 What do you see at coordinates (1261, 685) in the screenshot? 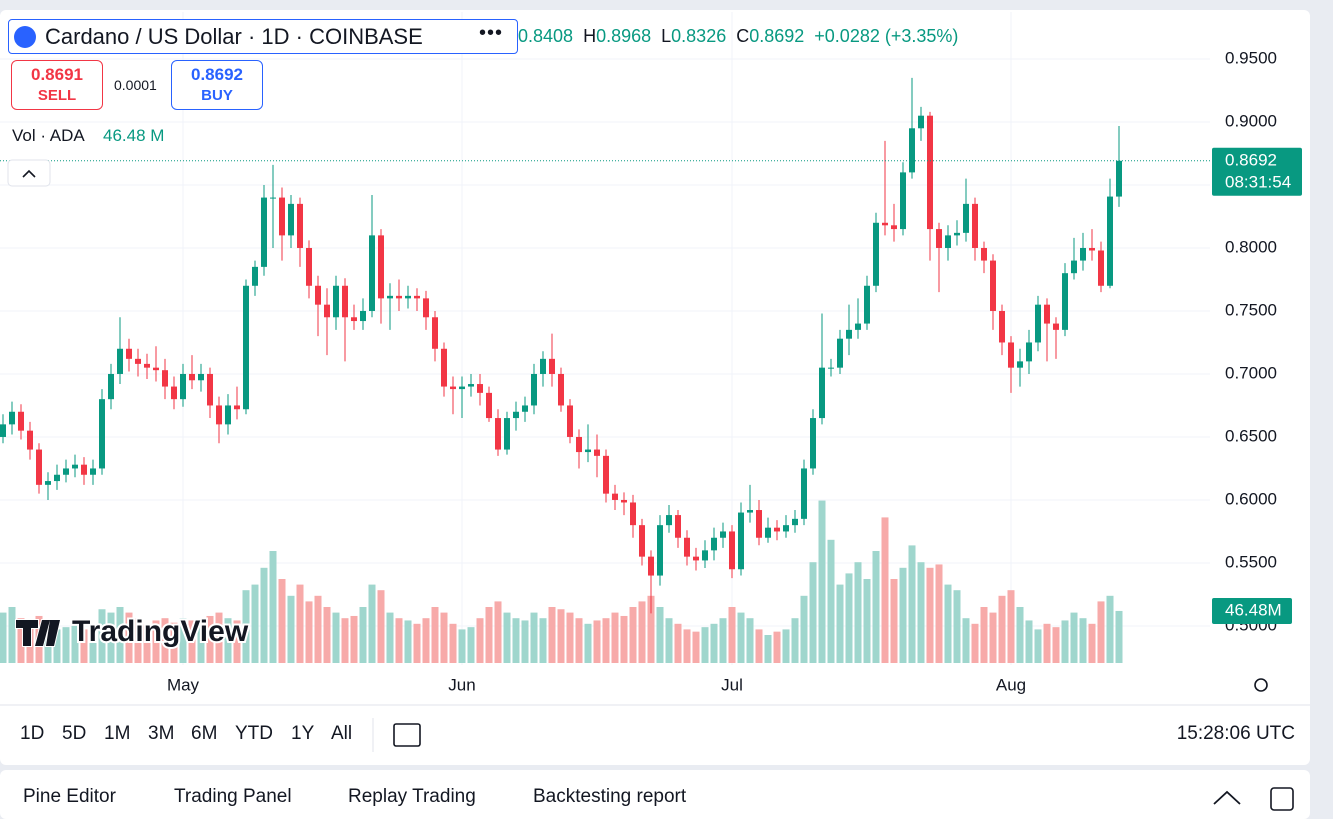
I see `settings-icon` at bounding box center [1261, 685].